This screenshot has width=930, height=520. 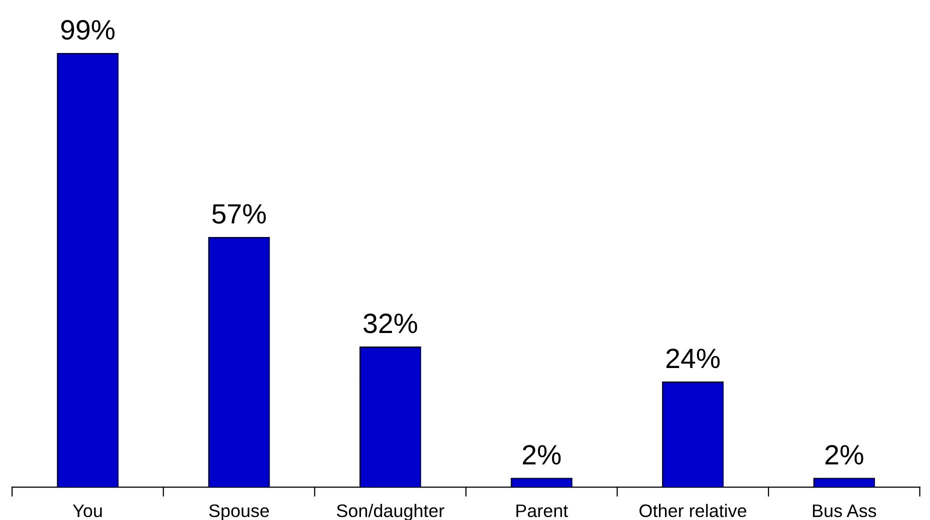 What do you see at coordinates (542, 511) in the screenshot?
I see `x-tick-label: Parent` at bounding box center [542, 511].